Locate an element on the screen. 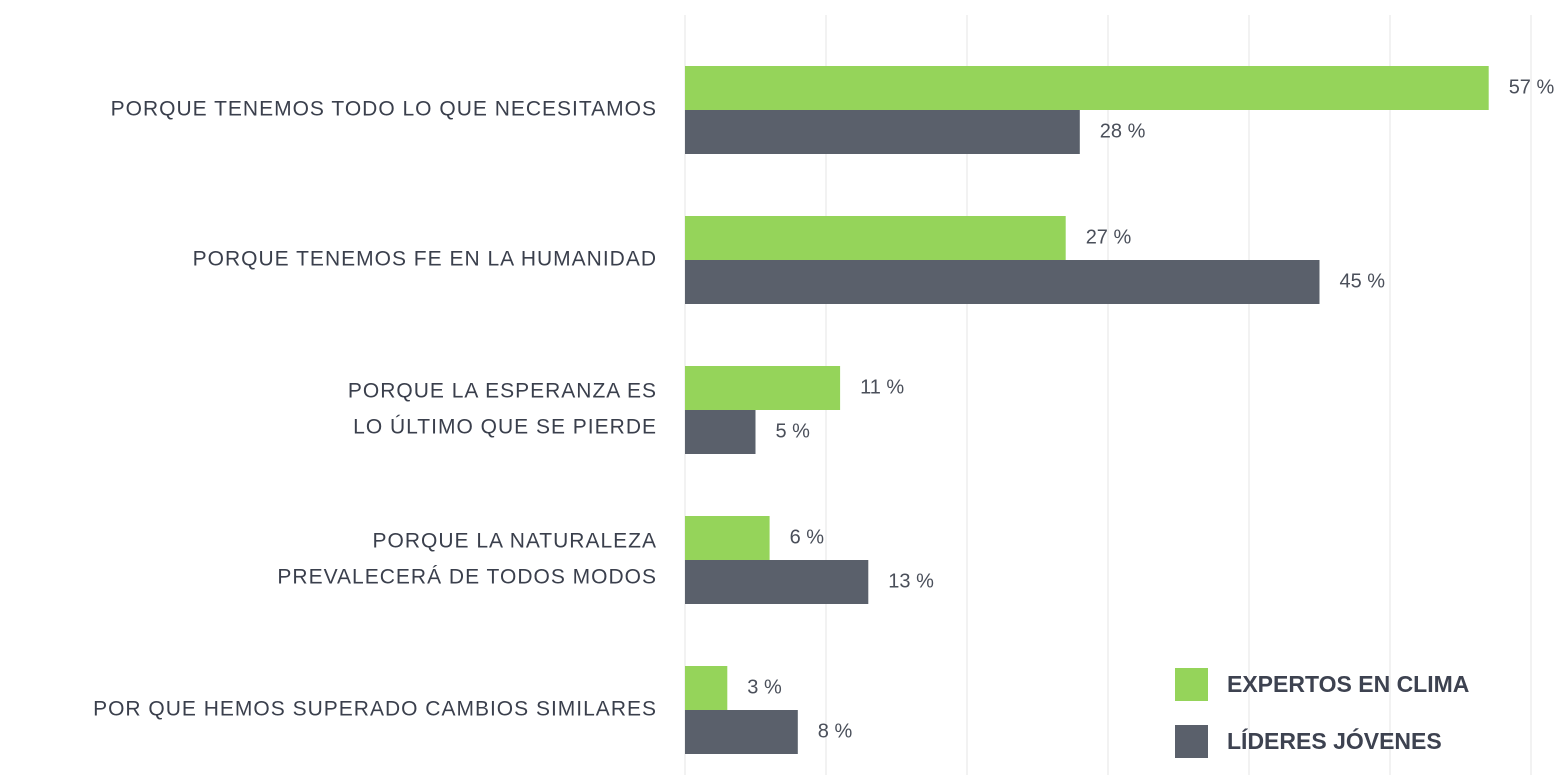 The height and width of the screenshot is (775, 1560). value-label: 13 % is located at coordinates (911, 581).